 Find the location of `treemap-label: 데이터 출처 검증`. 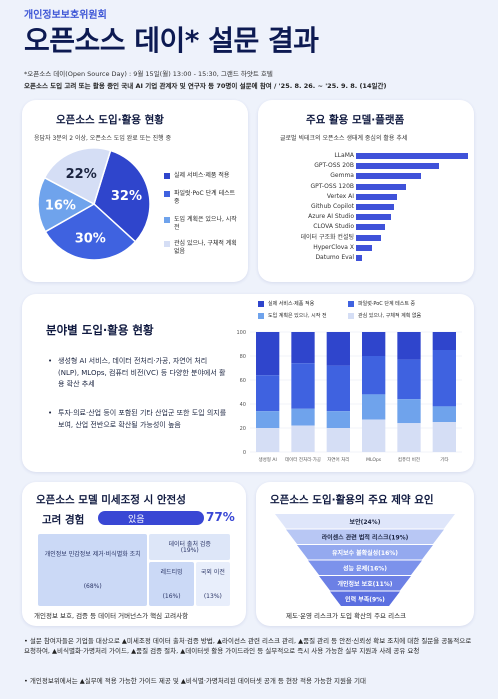

treemap-label: 데이터 출처 검증 is located at coordinates (189, 544).